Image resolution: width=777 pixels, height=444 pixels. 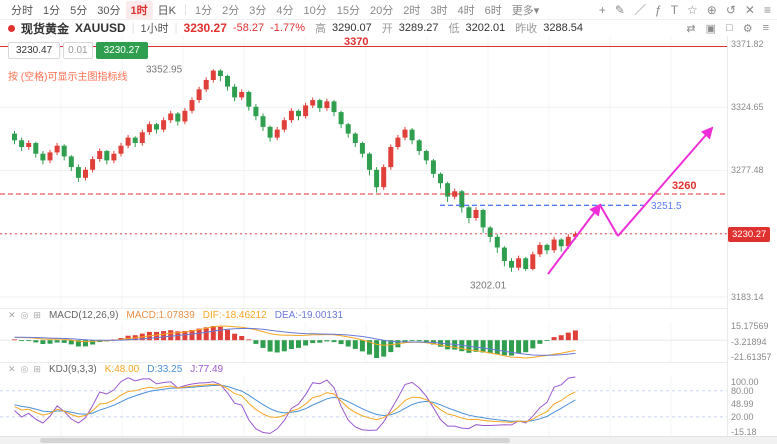 I want to click on price-change: -58.27, so click(x=248, y=28).